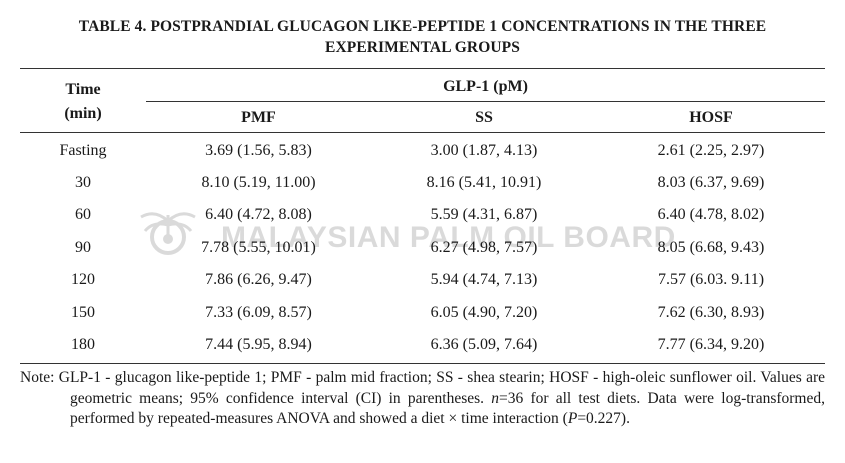  What do you see at coordinates (711, 182) in the screenshot?
I see `hosf-cell: 8.03 (6.37, 9.69)` at bounding box center [711, 182].